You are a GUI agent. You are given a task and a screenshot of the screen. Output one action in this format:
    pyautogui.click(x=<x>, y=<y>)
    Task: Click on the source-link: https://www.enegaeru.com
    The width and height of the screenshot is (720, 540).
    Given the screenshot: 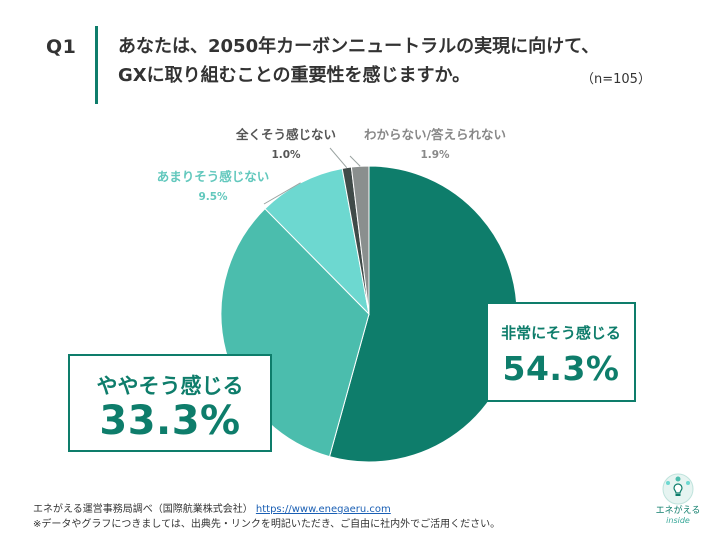 What is the action you would take?
    pyautogui.click(x=323, y=509)
    